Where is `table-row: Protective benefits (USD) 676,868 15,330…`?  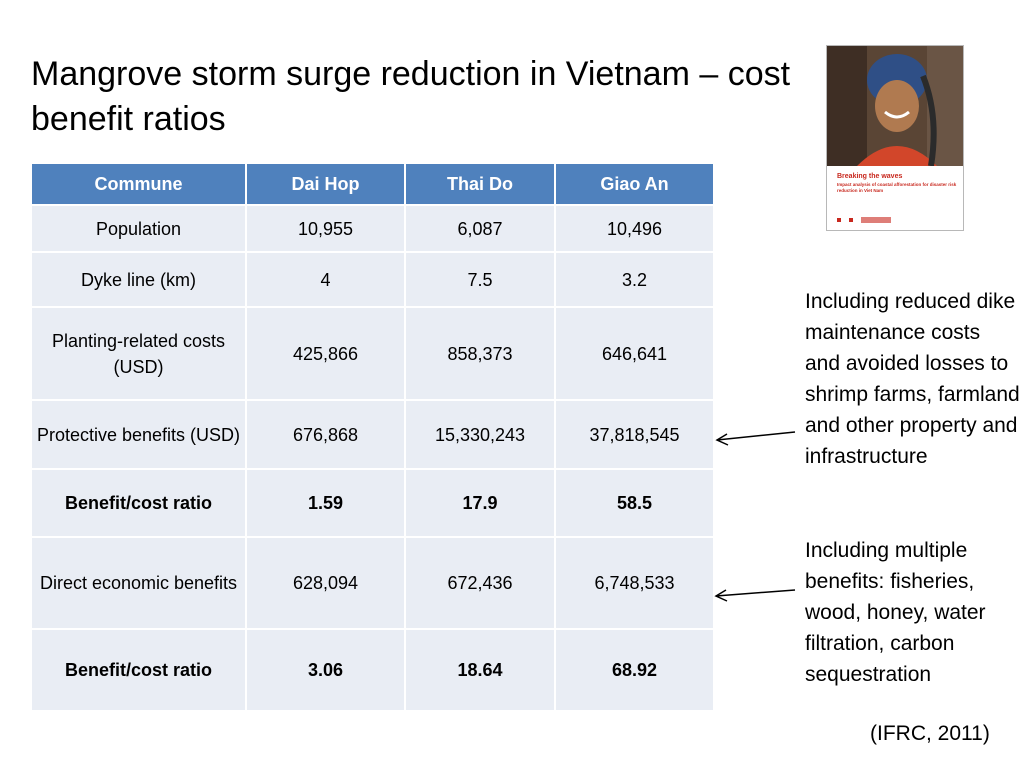 table-row: Protective benefits (USD) 676,868 15,330… is located at coordinates (372, 434).